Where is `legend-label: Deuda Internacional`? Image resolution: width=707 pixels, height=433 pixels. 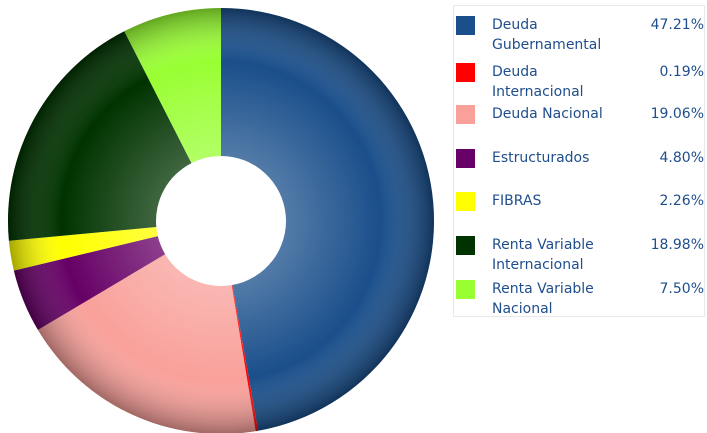 legend-label: Deuda Internacional is located at coordinates (538, 82).